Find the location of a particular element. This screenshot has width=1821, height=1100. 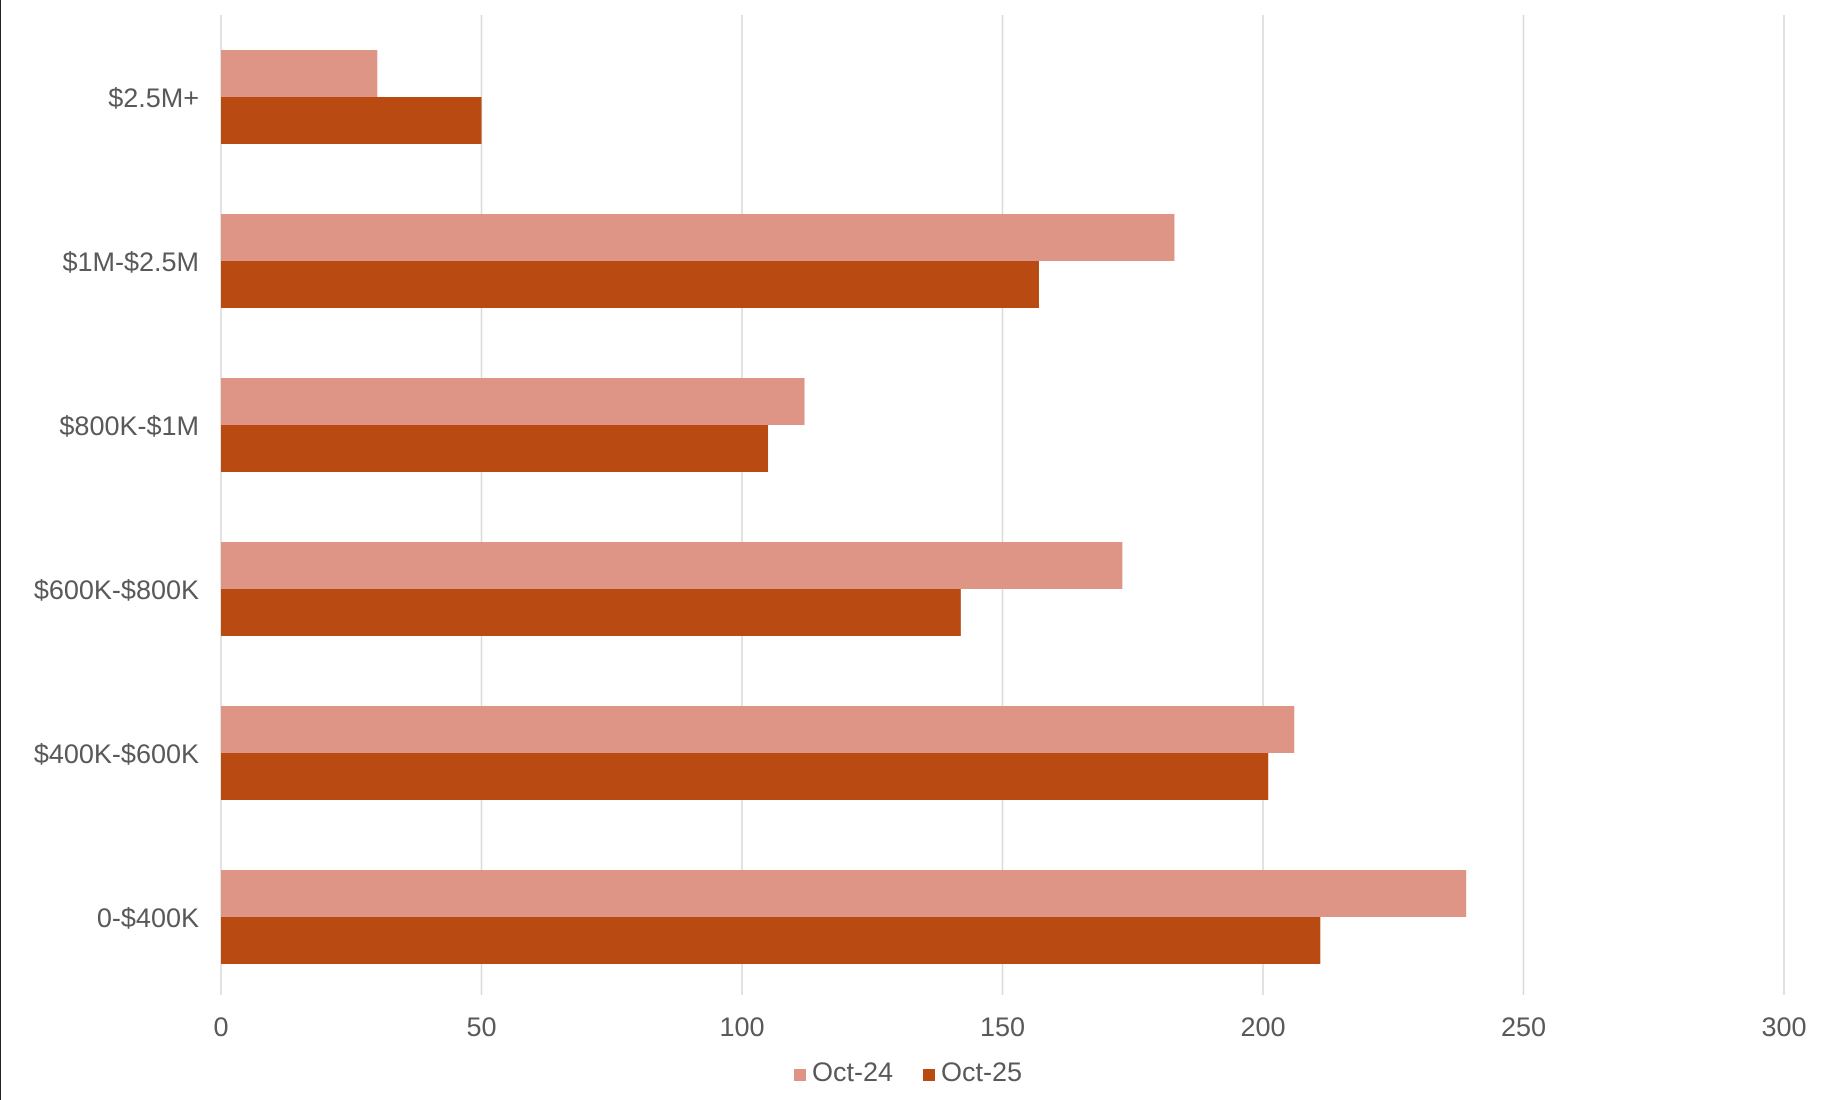

x-tick-label: 200 is located at coordinates (1262, 1027).